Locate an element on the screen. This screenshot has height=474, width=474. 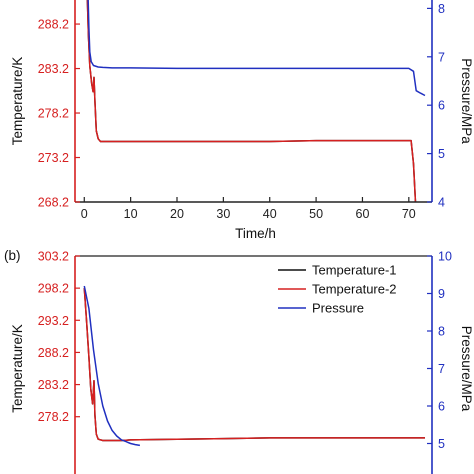
legend-label: Temperature-2 is located at coordinates (354, 289).